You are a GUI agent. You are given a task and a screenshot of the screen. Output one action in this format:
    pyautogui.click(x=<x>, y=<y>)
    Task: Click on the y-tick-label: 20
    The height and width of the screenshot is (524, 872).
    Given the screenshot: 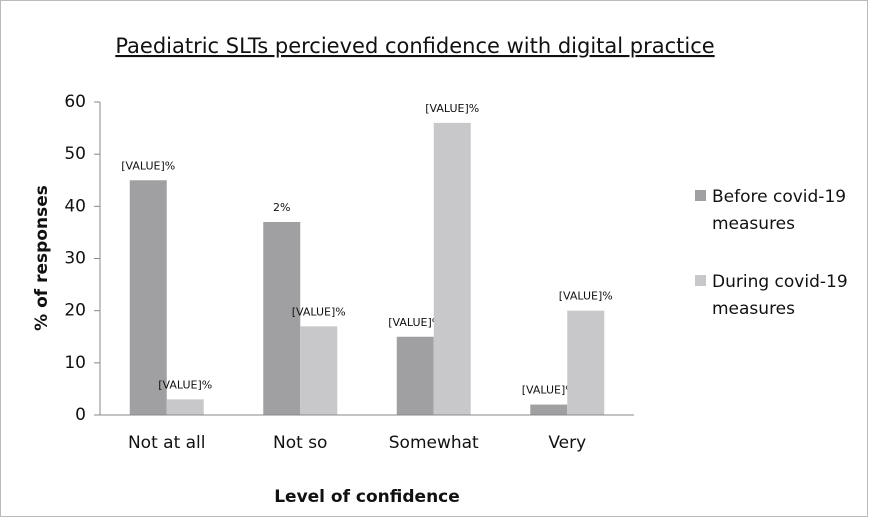 What is the action you would take?
    pyautogui.click(x=75, y=311)
    